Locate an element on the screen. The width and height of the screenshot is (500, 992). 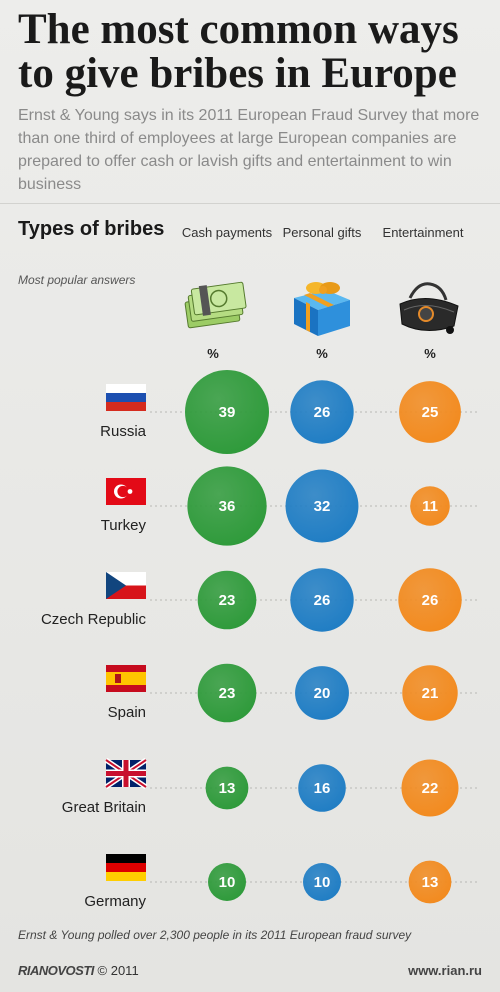
bubble-value-label: 20 is located at coordinates (322, 693).